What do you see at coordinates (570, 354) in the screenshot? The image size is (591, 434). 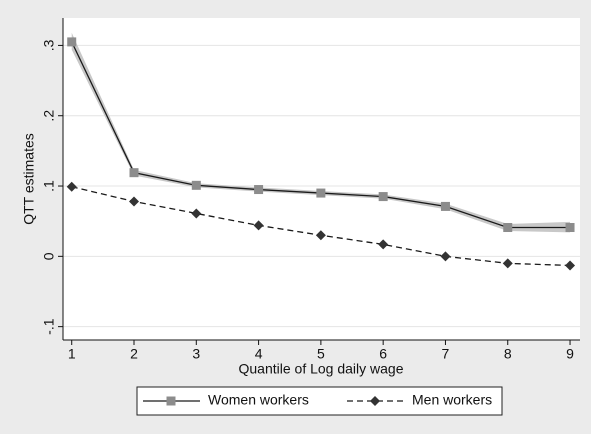 I see `x-tick-label: 9` at bounding box center [570, 354].